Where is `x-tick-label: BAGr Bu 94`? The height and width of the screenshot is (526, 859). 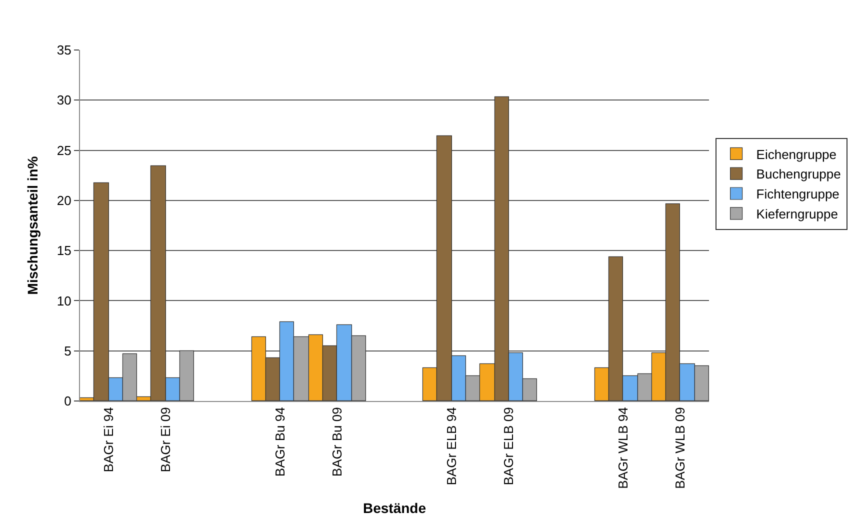
x-tick-label: BAGr Bu 94 is located at coordinates (280, 442).